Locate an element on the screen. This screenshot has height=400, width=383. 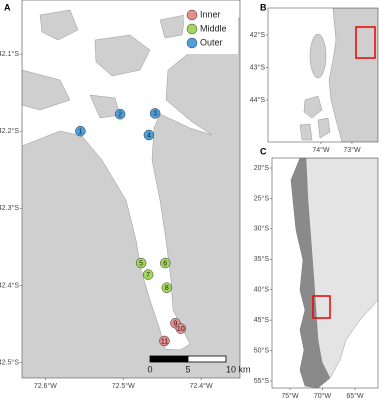
y-tick-label: 55°S is located at coordinates (262, 381).